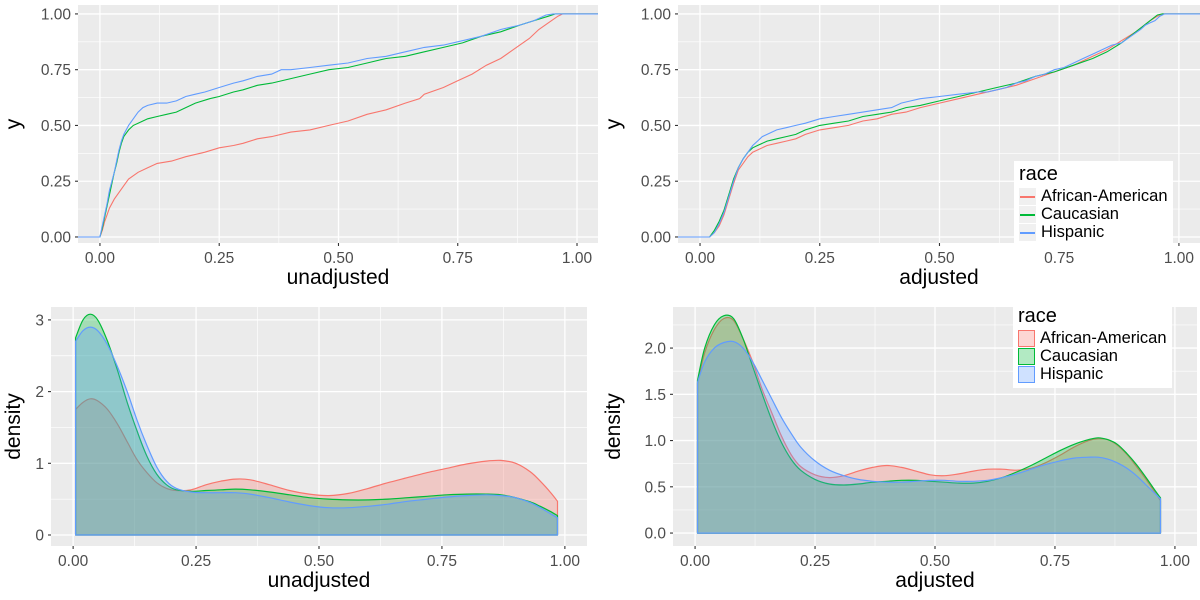 This screenshot has height=600, width=1200. I want to click on legend-race-fills: race African-American Caucasian Hispanic, so click(1092, 345).